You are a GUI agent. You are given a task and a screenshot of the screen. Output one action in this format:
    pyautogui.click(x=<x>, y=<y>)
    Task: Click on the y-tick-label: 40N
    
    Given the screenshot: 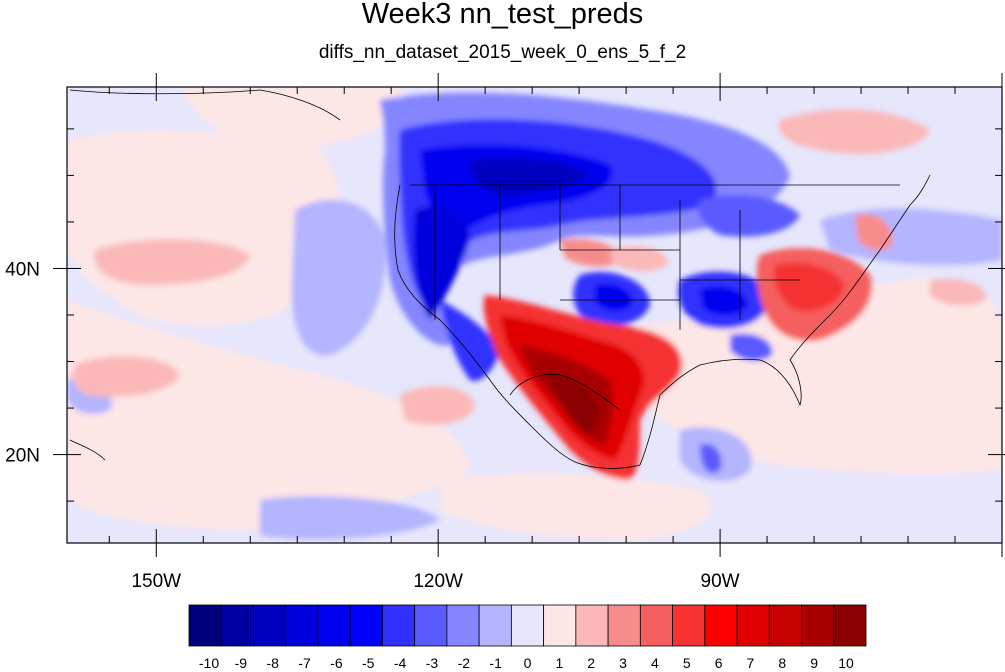 What is the action you would take?
    pyautogui.click(x=22, y=269)
    